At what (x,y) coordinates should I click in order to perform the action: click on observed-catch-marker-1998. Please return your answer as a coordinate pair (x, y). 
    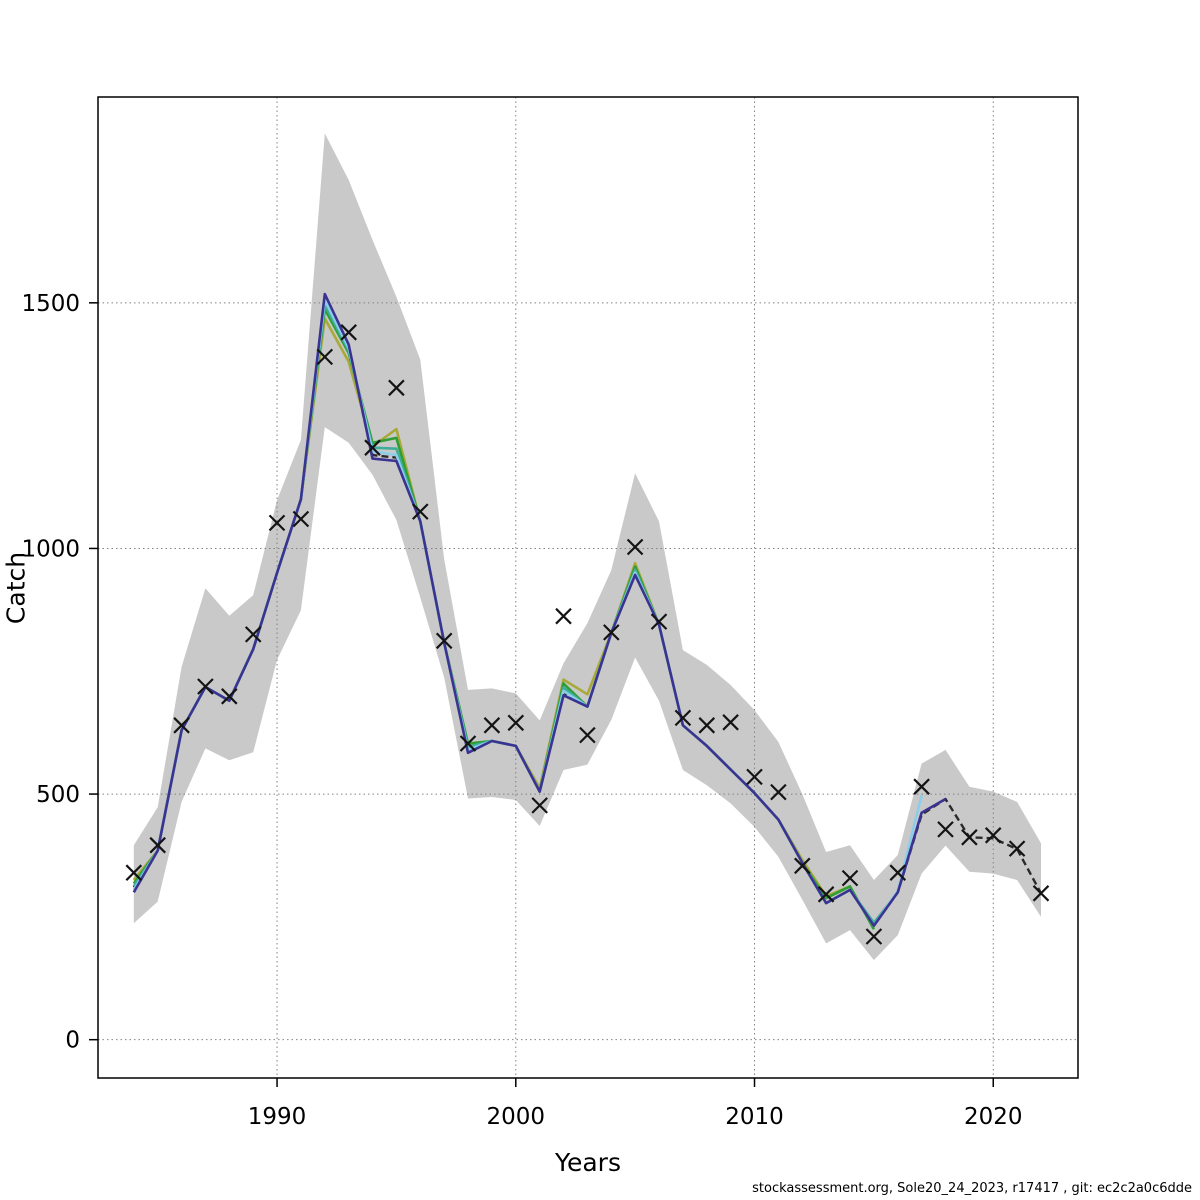
    Looking at the image, I should click on (468, 743).